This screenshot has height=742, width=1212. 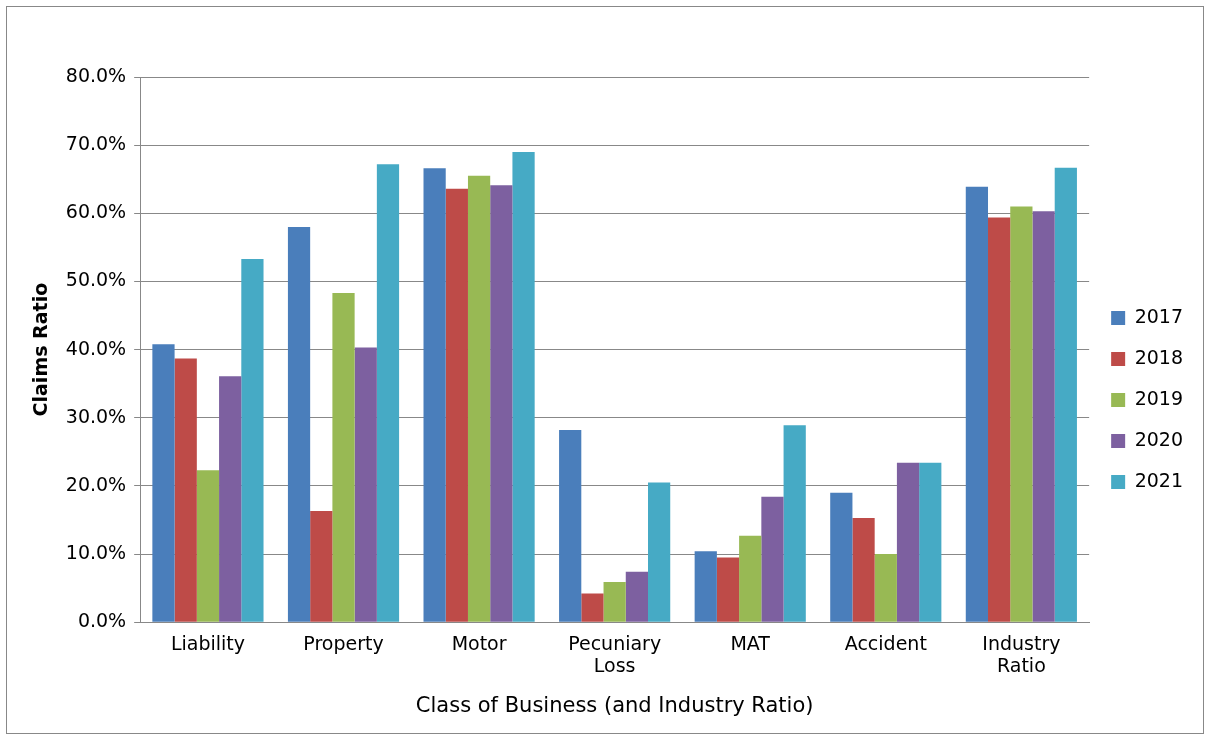 What do you see at coordinates (207, 642) in the screenshot?
I see `x-tick-label: Liability` at bounding box center [207, 642].